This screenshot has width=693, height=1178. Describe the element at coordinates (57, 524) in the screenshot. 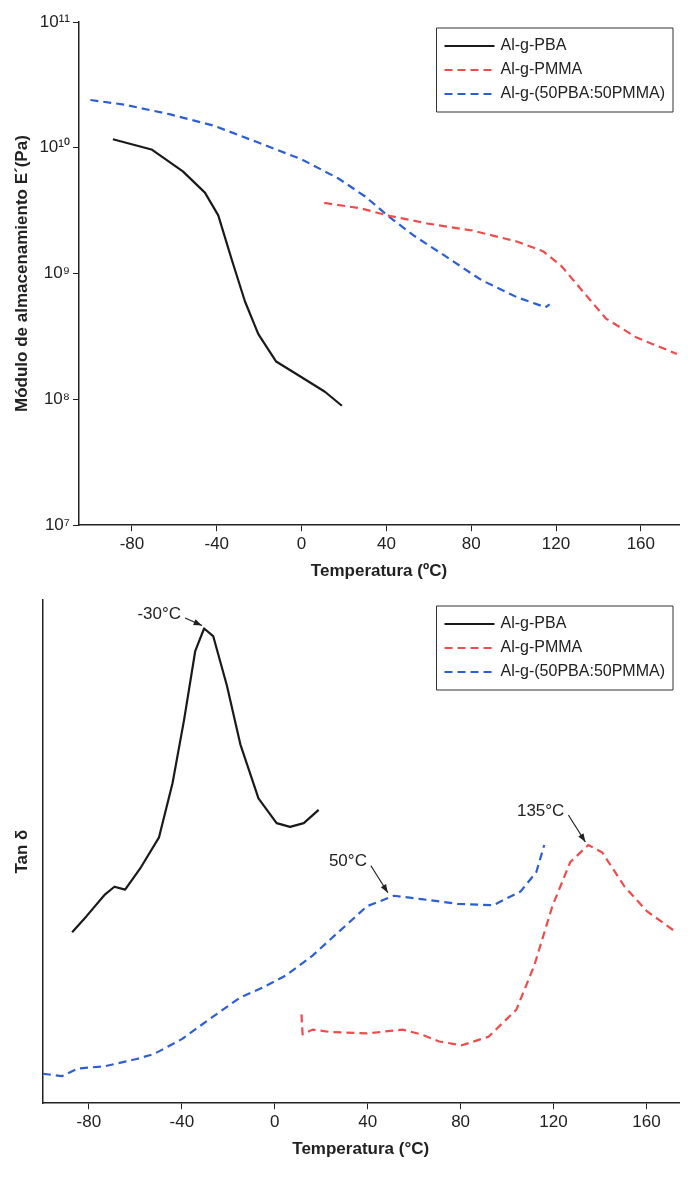

I see `y-tick-label: 10⁷` at that location.